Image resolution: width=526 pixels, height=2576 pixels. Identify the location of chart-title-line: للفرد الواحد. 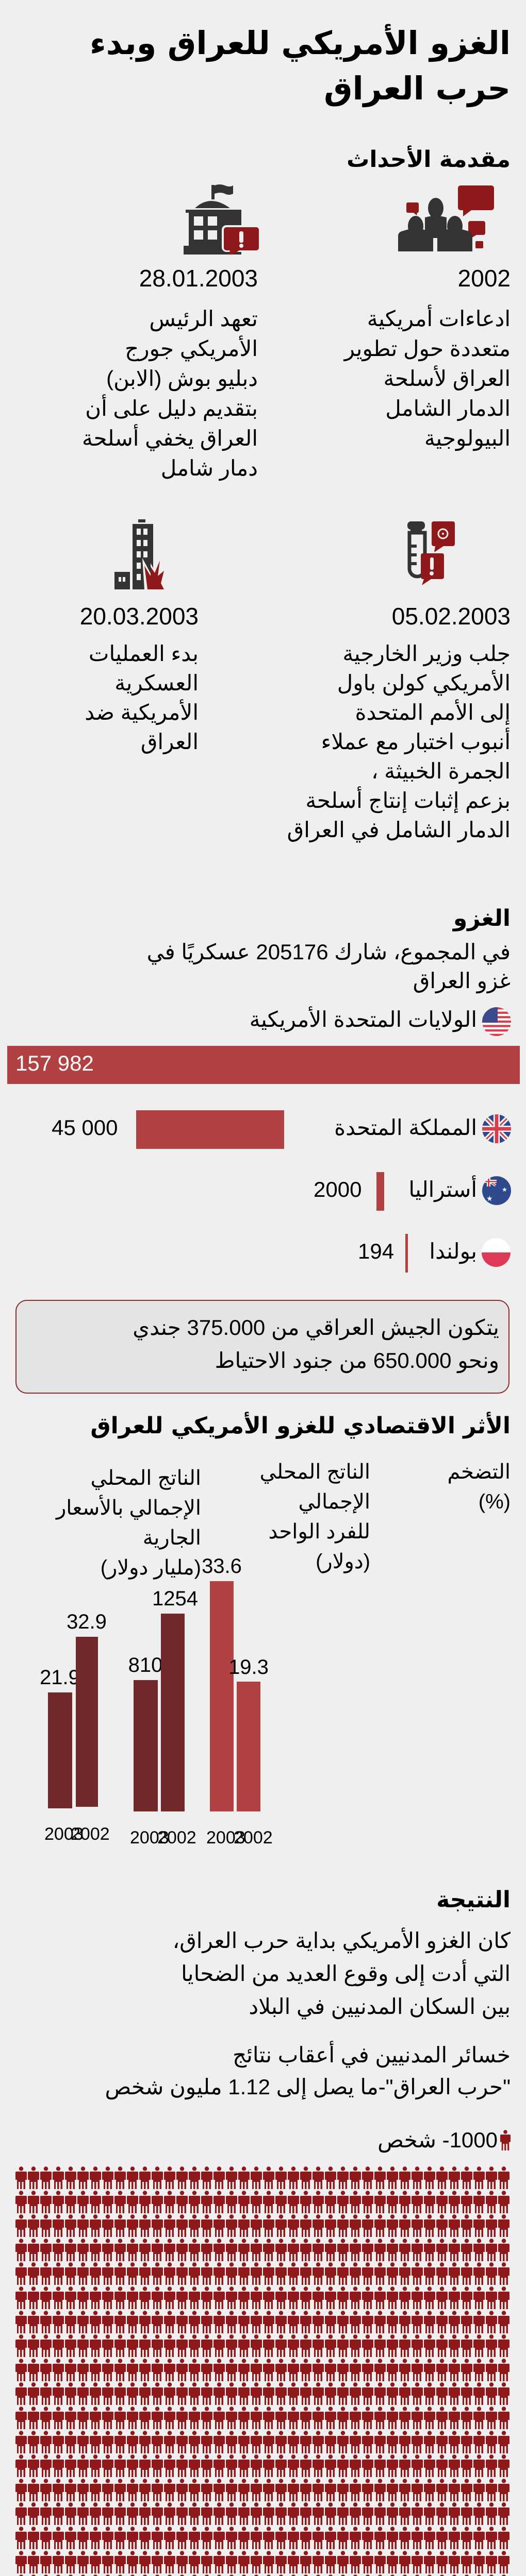
(319, 1531).